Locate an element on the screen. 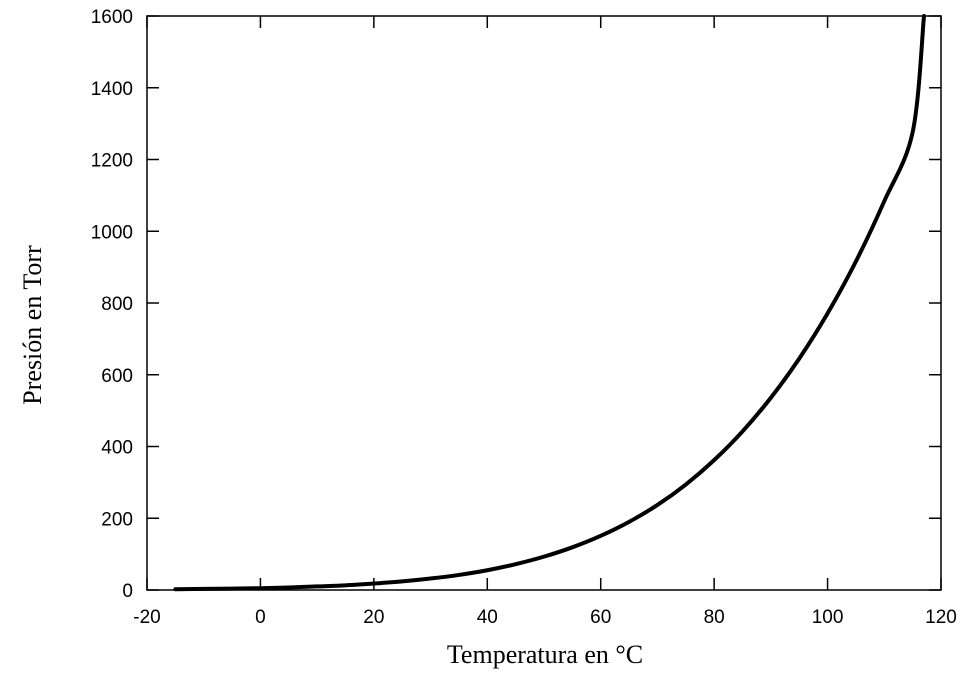 This screenshot has height=679, width=977. y-tick-label: 1600 is located at coordinates (112, 17).